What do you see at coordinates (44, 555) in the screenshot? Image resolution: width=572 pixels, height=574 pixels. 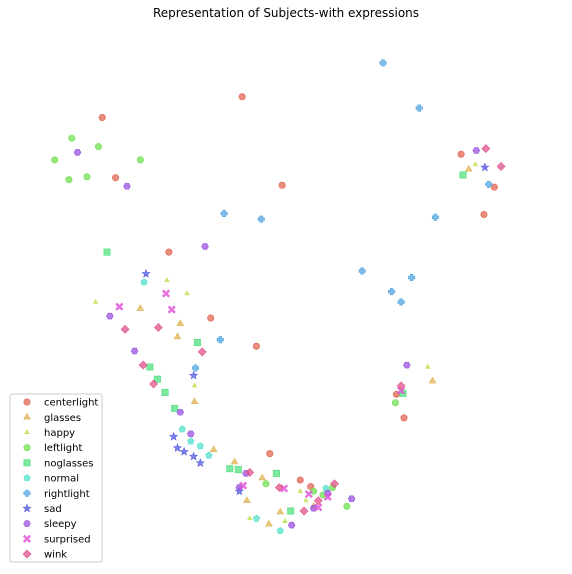 I see `legend-entry-wink: wink` at bounding box center [44, 555].